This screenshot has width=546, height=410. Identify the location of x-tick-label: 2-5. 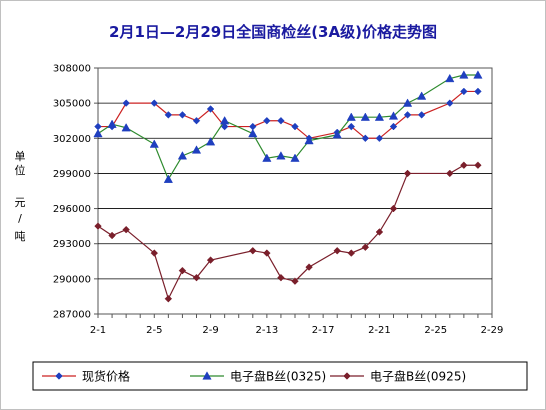
(154, 330).